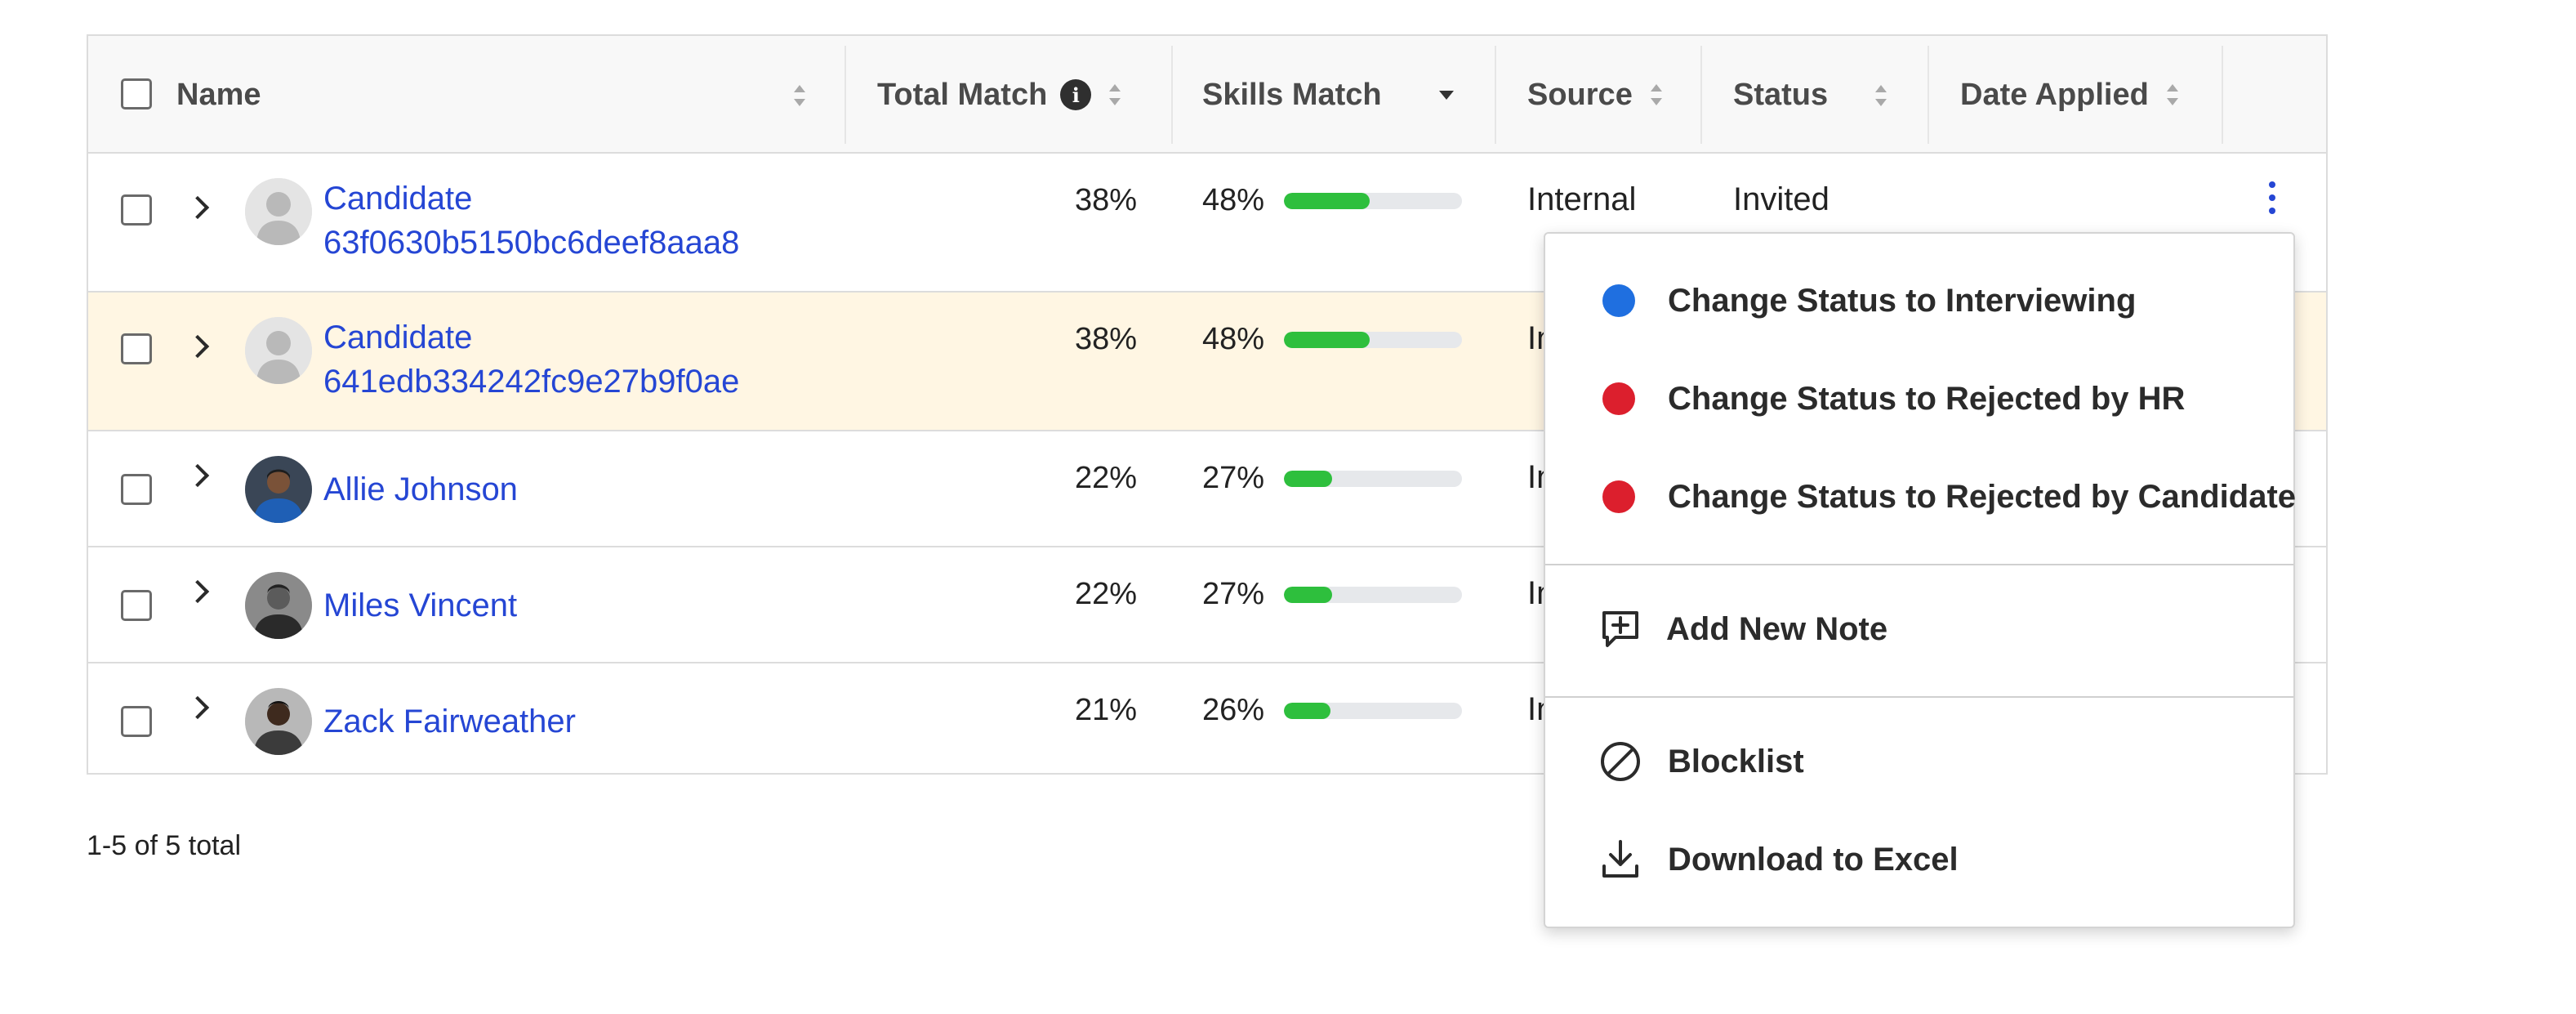 The height and width of the screenshot is (1014, 2576). I want to click on column-label: Status, so click(1781, 94).